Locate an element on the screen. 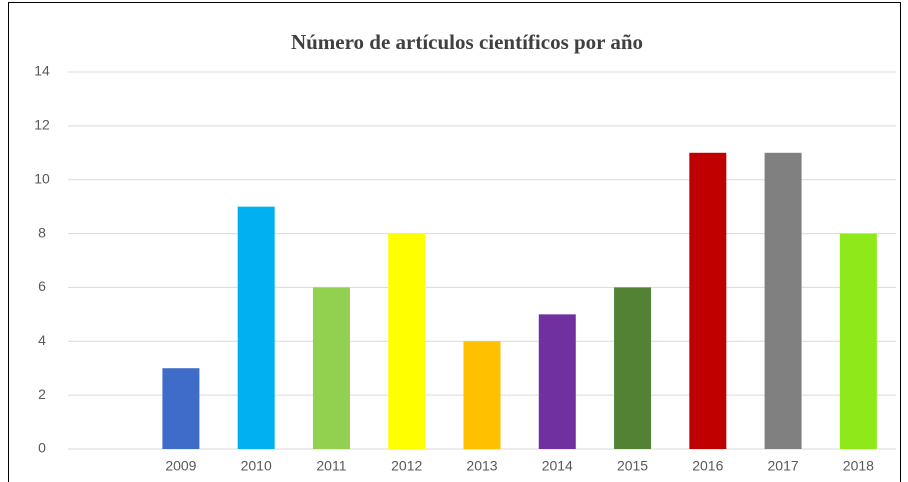 This screenshot has width=908, height=482. x-tick-label: 2010 is located at coordinates (256, 466).